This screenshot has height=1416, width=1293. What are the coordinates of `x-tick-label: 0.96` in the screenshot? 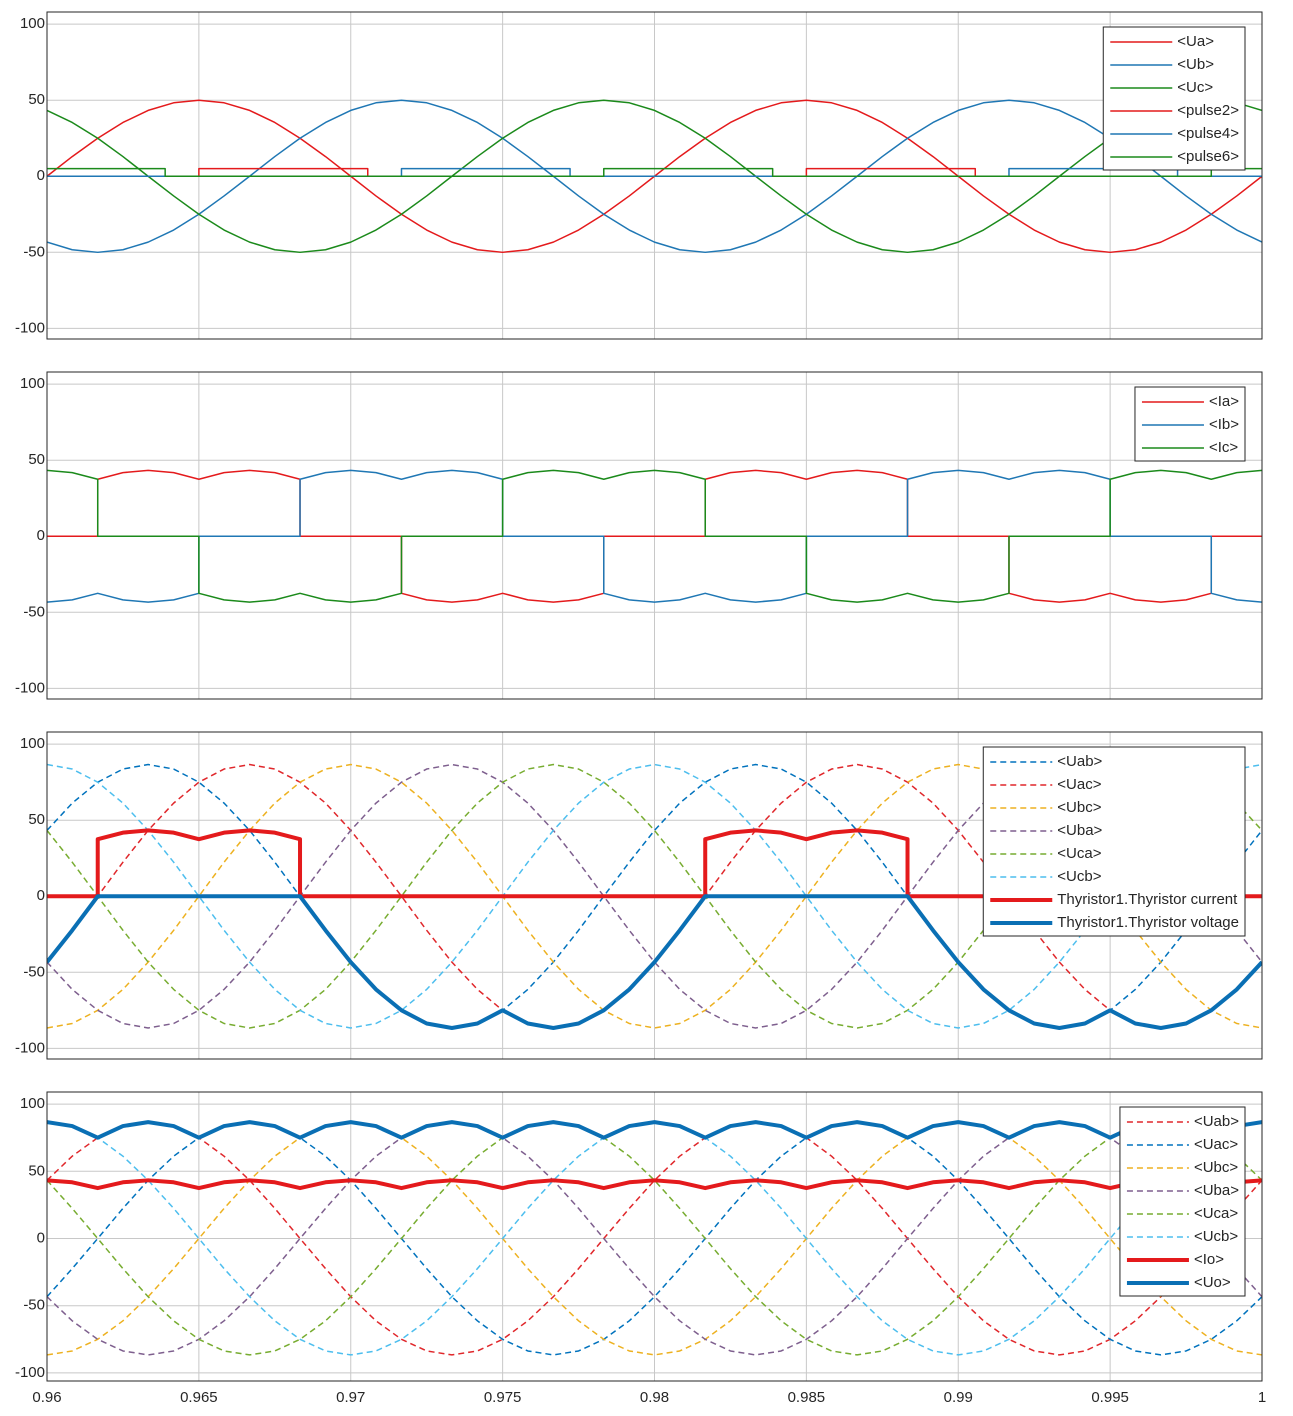 It's located at (46, 1397).